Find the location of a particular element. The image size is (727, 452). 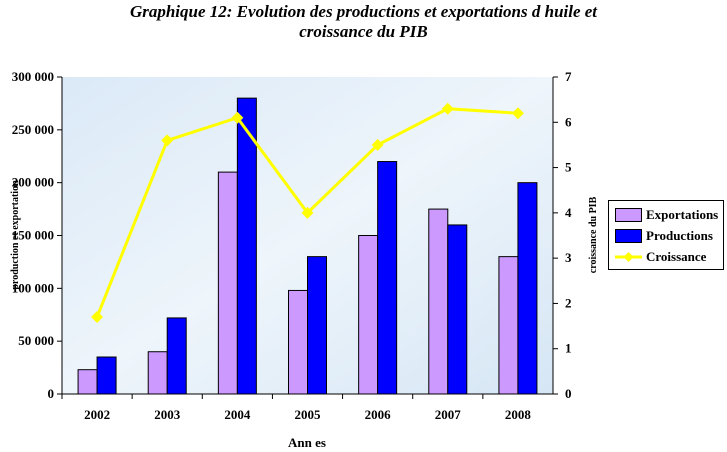

y2-tick-label: 0 is located at coordinates (568, 393).